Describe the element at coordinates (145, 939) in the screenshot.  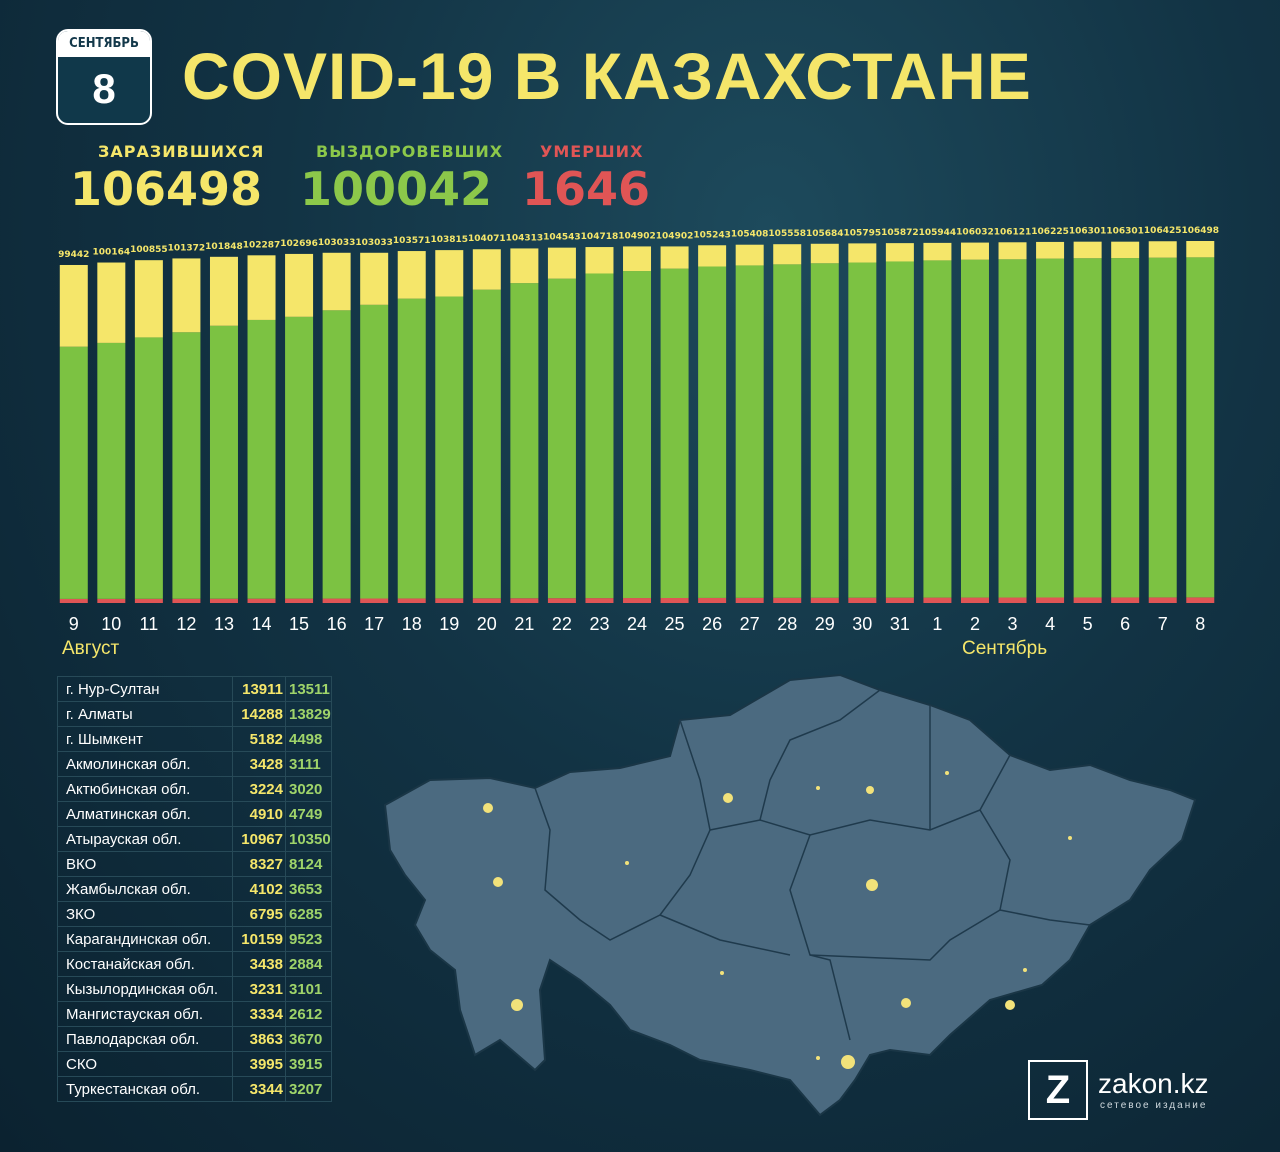
I see `region-name: Карагандинская обл.` at that location.